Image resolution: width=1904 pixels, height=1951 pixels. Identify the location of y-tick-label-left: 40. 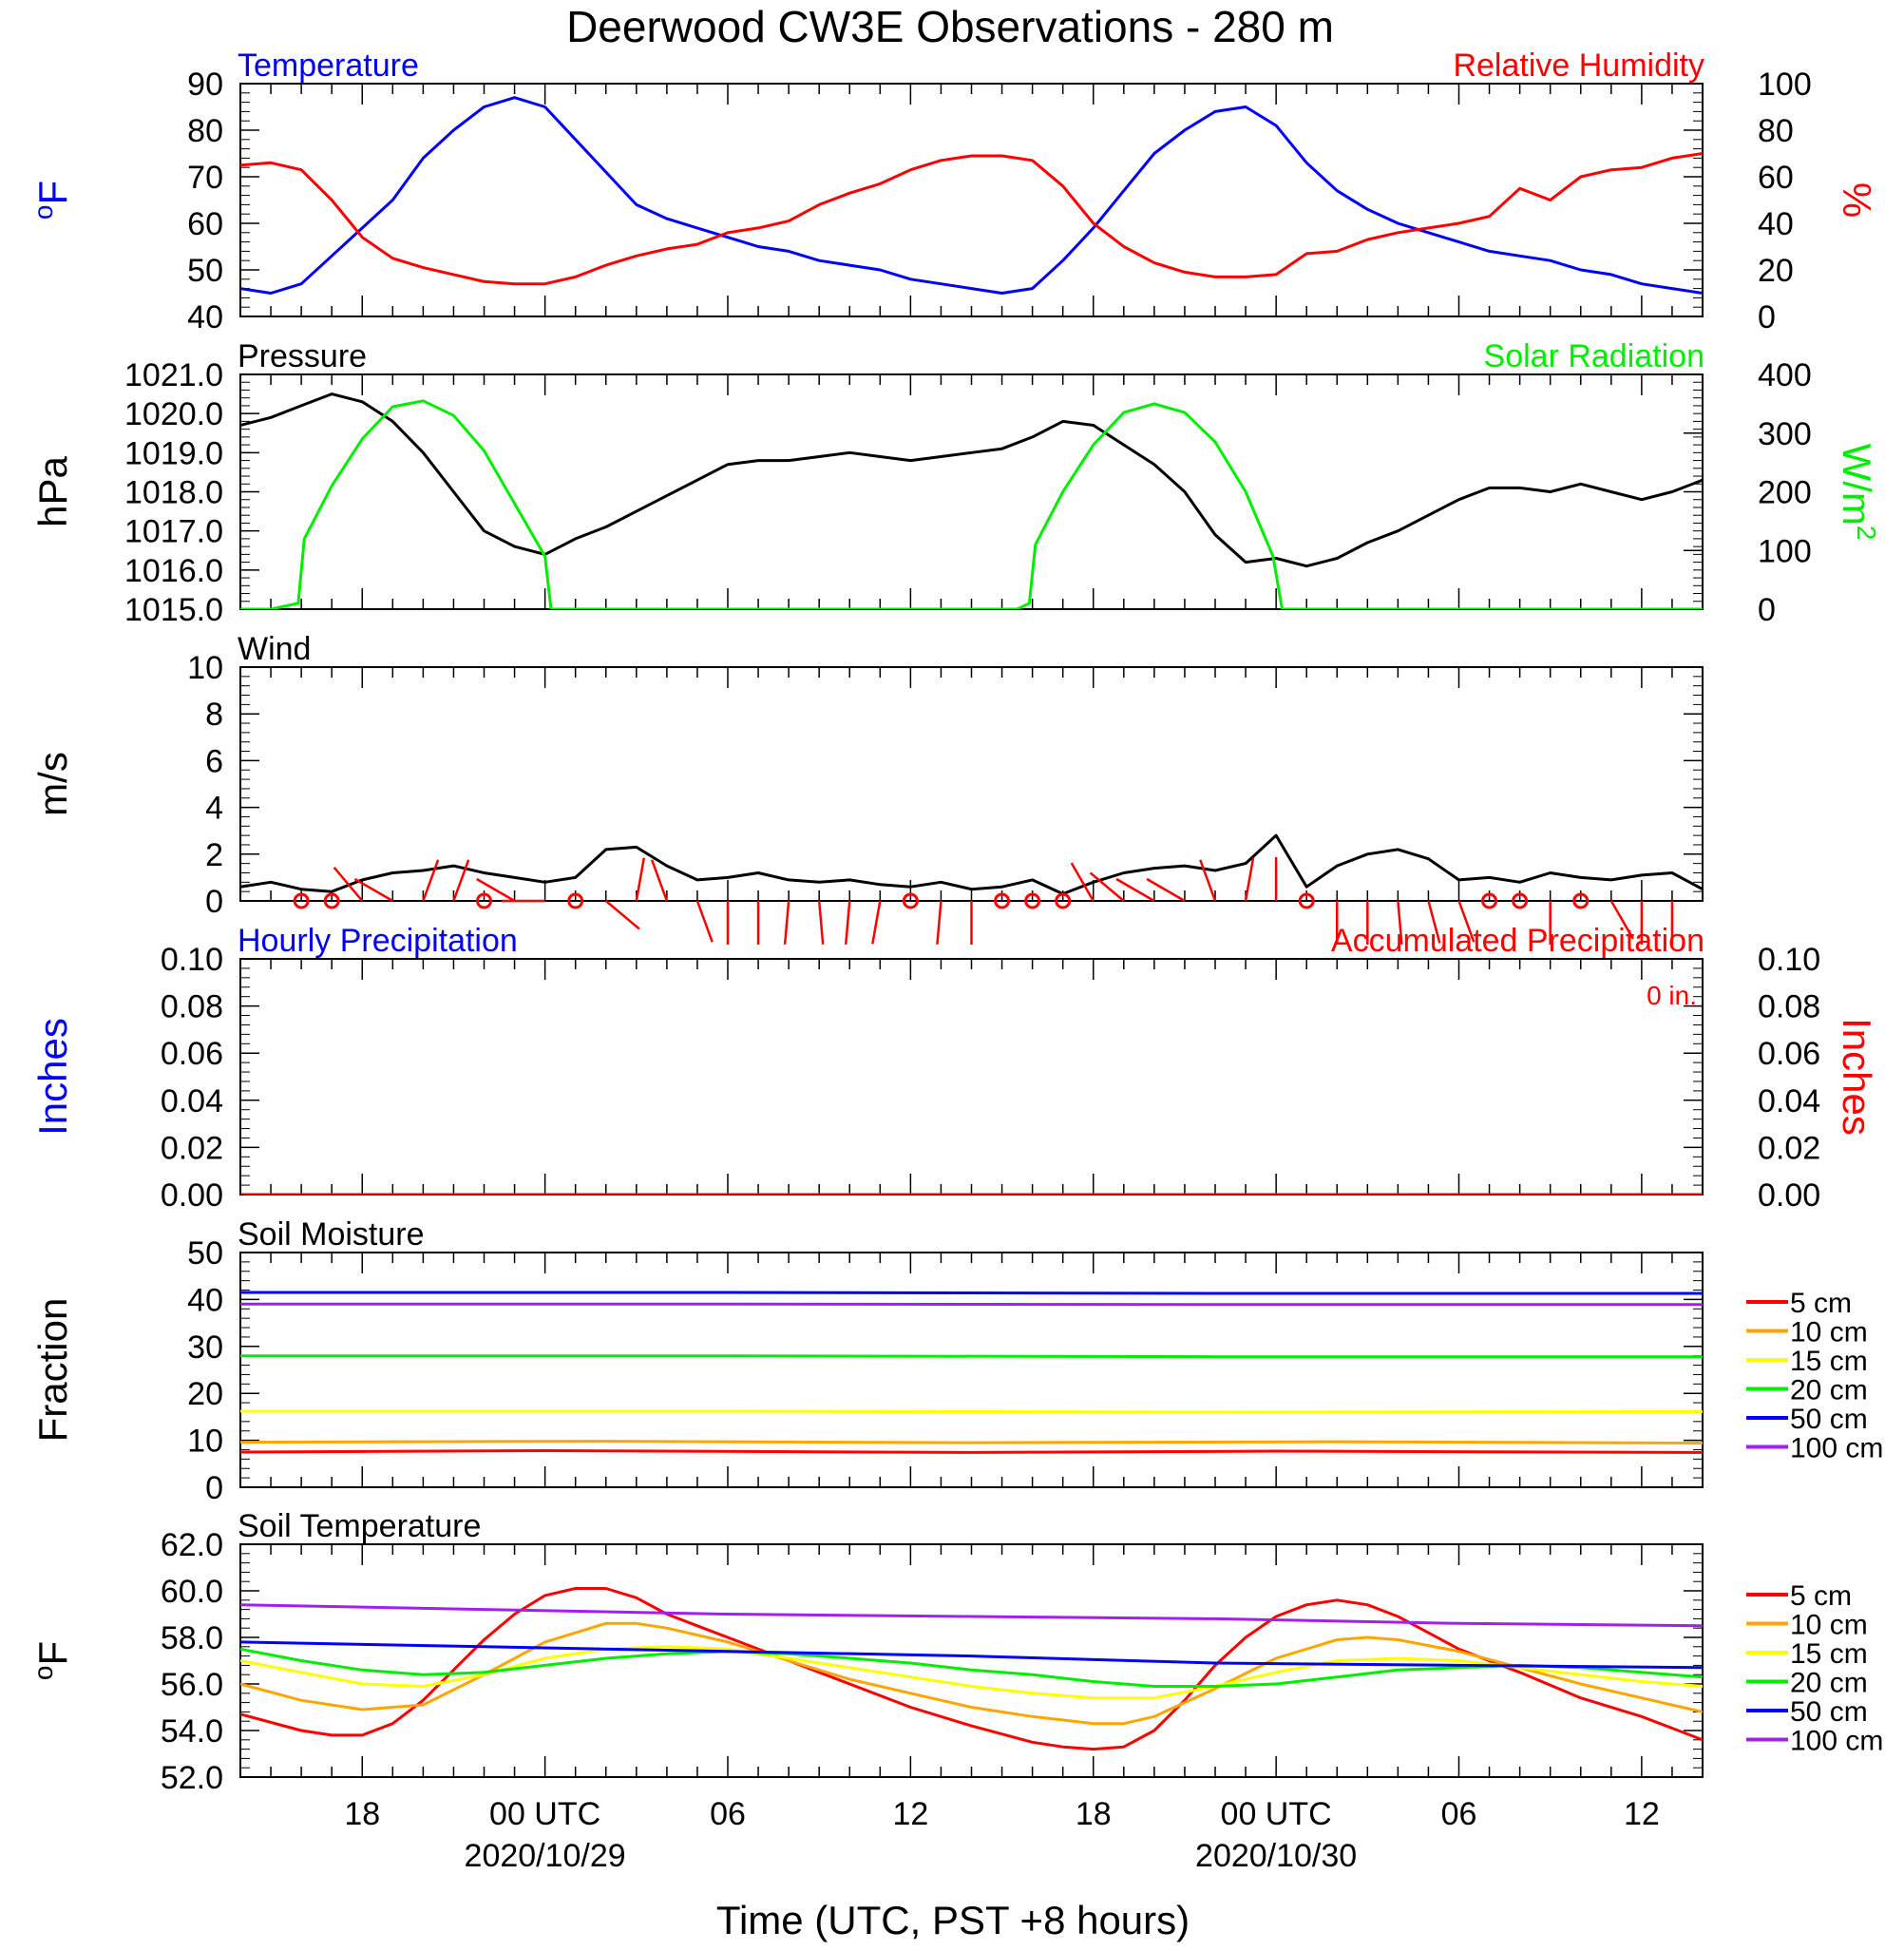
(205, 1300).